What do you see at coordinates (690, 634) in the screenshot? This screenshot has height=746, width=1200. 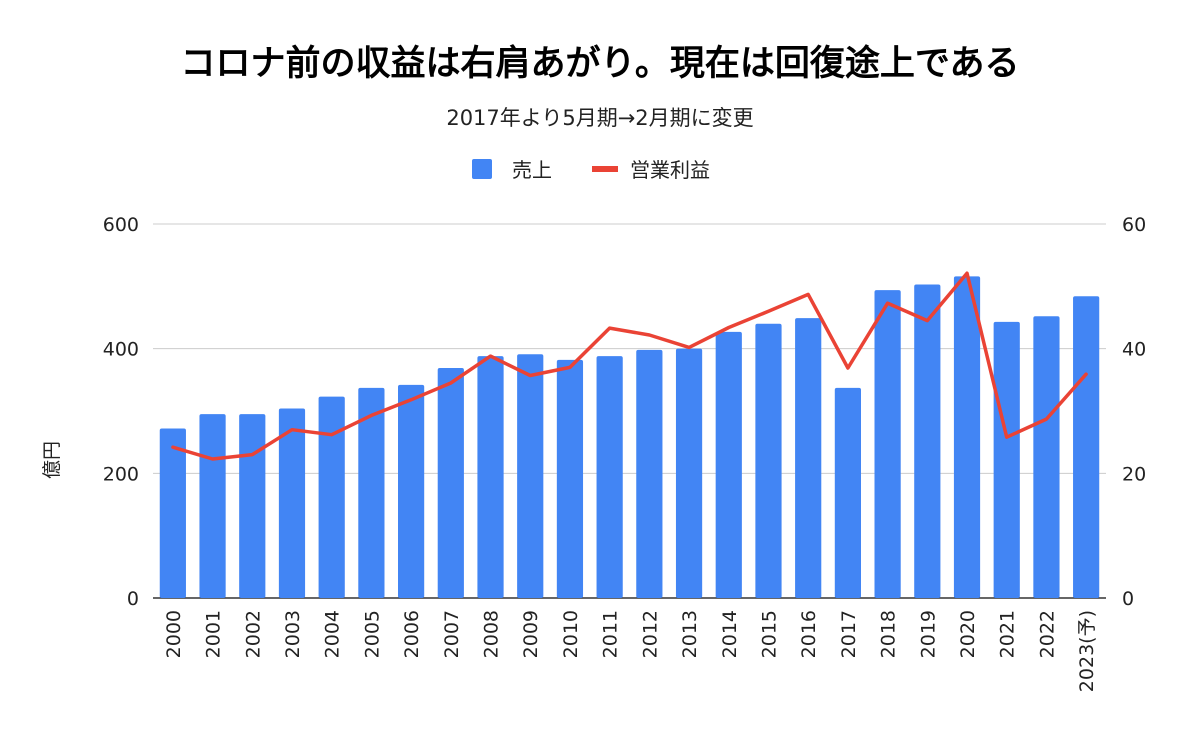 I see `x-tick-label: 2013` at bounding box center [690, 634].